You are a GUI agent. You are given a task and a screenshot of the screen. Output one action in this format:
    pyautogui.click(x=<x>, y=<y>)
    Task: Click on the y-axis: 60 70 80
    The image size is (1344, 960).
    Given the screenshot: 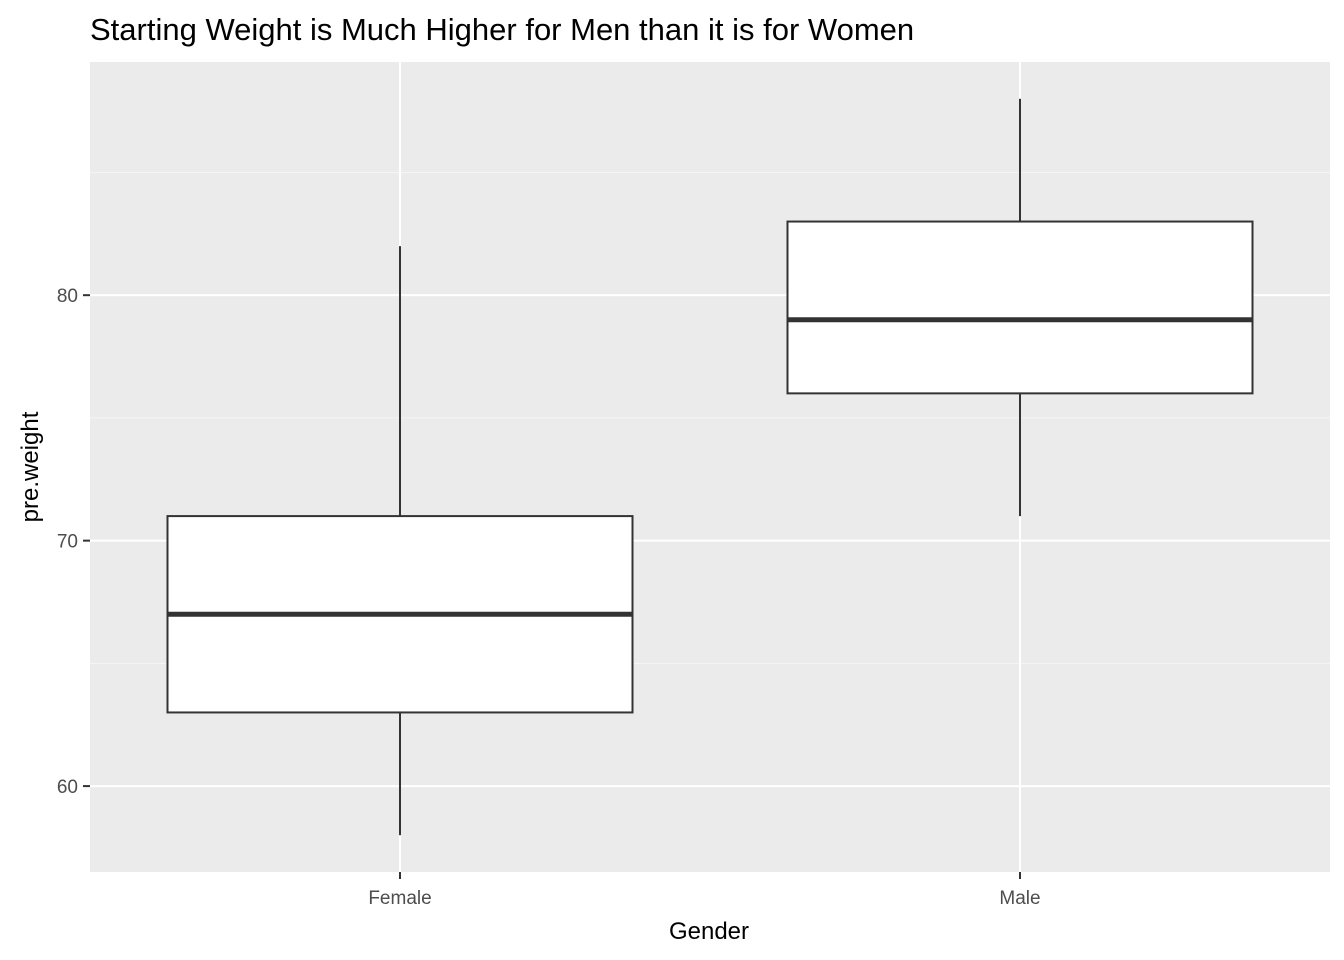 What is the action you would take?
    pyautogui.click(x=73, y=542)
    